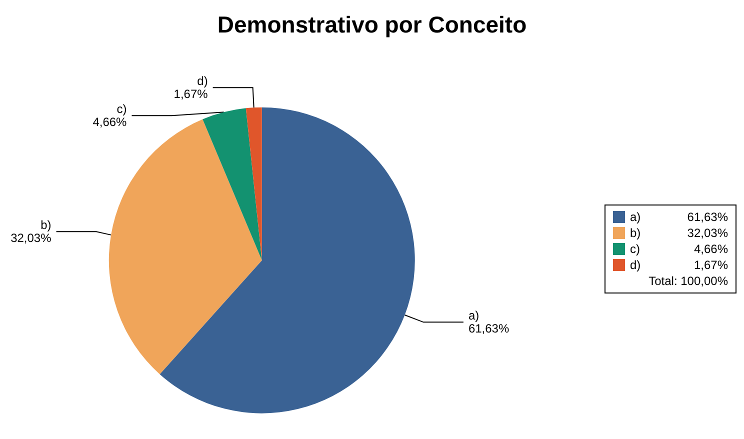 This screenshot has height=439, width=744. I want to click on slice-label: c), so click(121, 109).